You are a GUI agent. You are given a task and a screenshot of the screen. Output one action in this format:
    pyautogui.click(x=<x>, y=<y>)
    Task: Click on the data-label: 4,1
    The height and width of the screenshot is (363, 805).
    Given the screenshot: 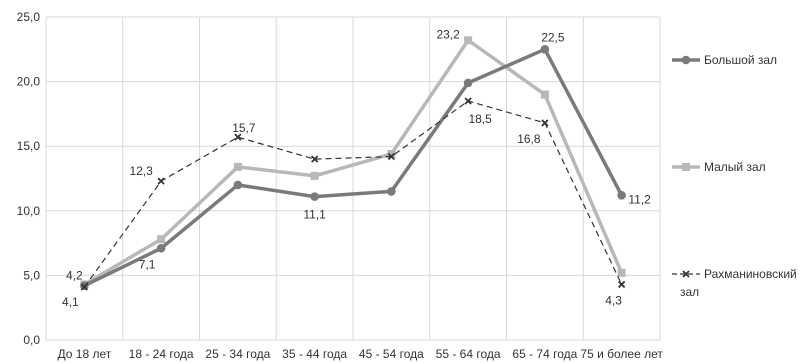 What is the action you would take?
    pyautogui.click(x=70, y=302)
    